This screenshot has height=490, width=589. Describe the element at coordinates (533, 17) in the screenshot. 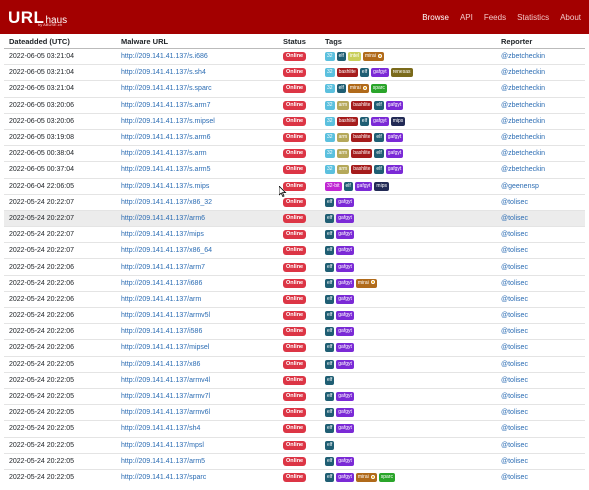

I see `nav-statistics: Statistics` at that location.